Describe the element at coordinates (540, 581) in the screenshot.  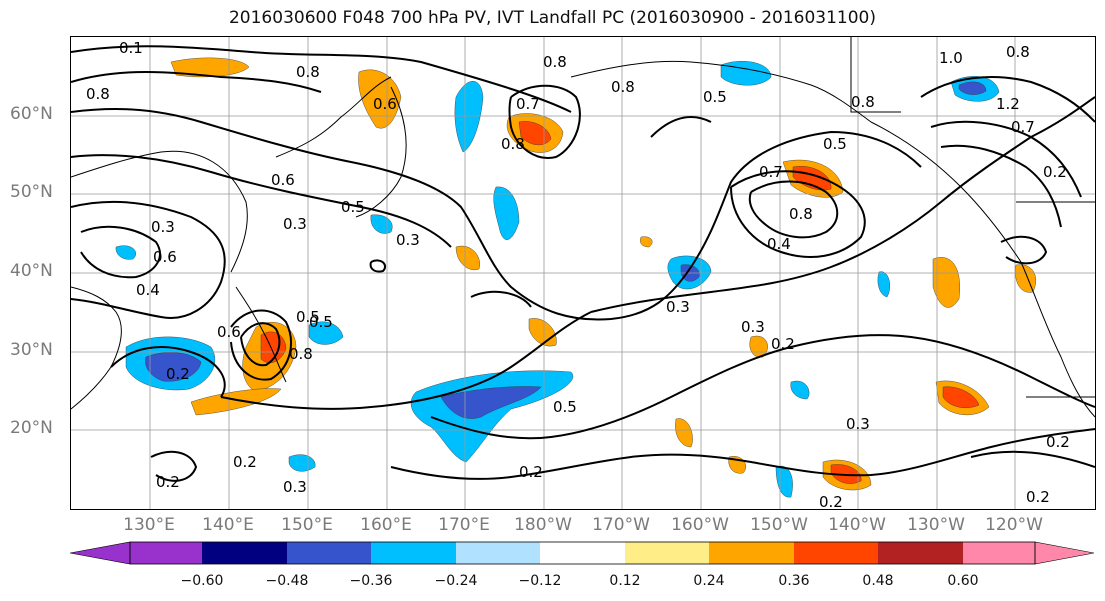
I see `colorbar-tick: −0.12` at that location.